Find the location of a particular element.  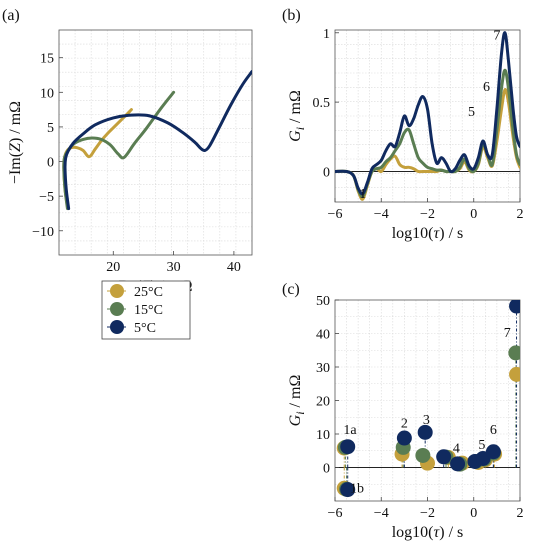

panel-c-grid is located at coordinates (427, 400).